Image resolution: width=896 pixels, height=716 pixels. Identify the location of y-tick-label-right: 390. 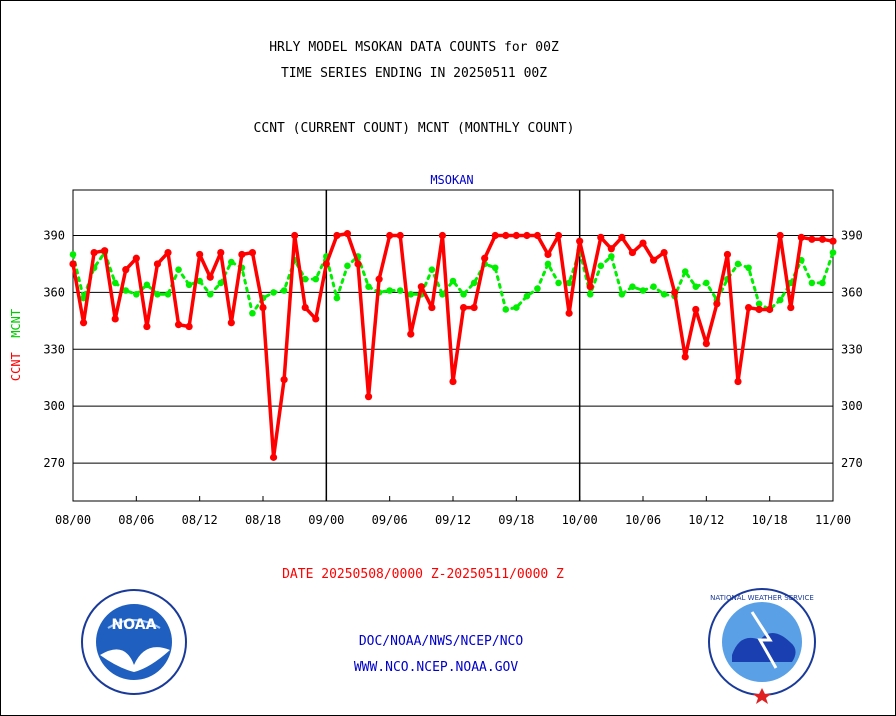
(852, 236).